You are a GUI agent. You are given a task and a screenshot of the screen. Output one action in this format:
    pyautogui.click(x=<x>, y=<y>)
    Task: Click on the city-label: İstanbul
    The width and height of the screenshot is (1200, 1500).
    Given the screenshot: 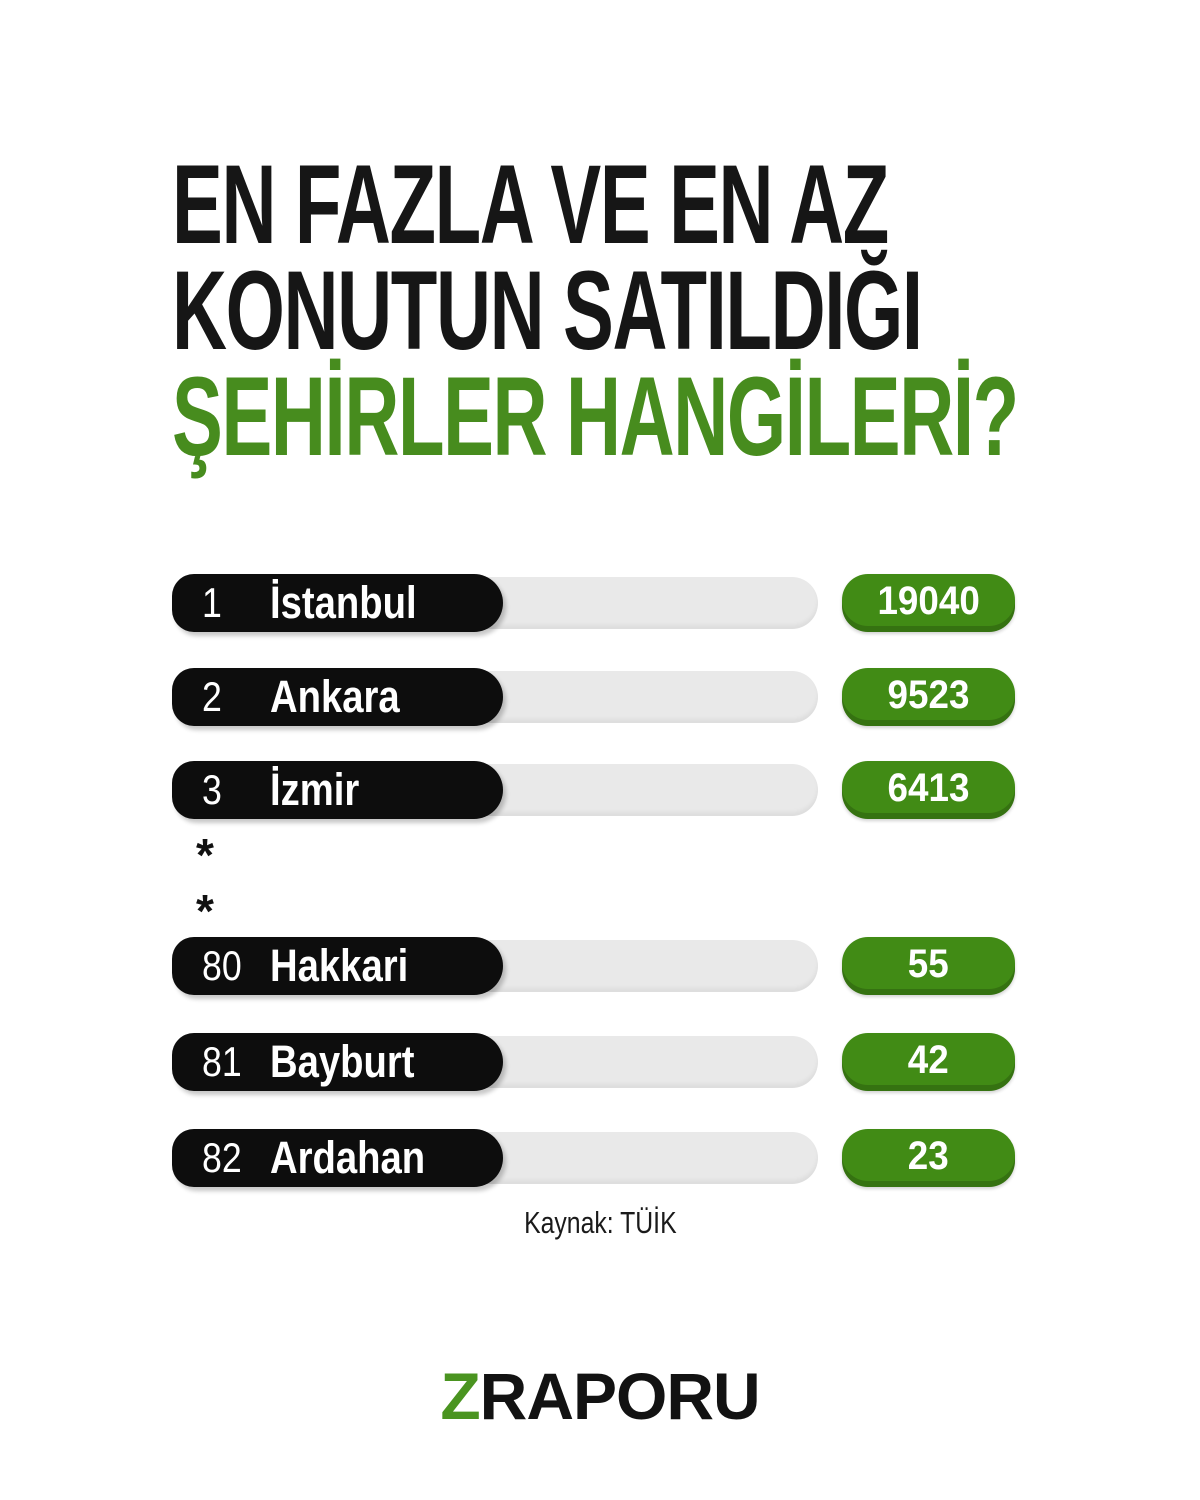 What is the action you would take?
    pyautogui.click(x=343, y=602)
    